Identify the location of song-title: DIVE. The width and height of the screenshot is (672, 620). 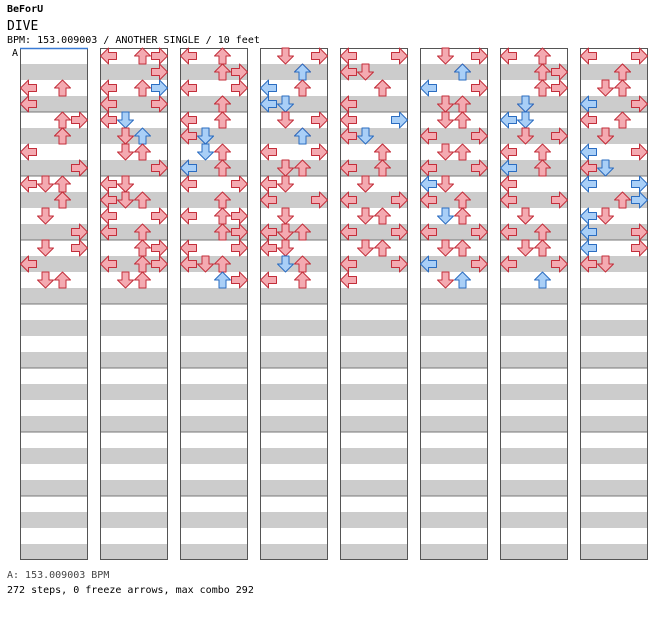
(23, 26).